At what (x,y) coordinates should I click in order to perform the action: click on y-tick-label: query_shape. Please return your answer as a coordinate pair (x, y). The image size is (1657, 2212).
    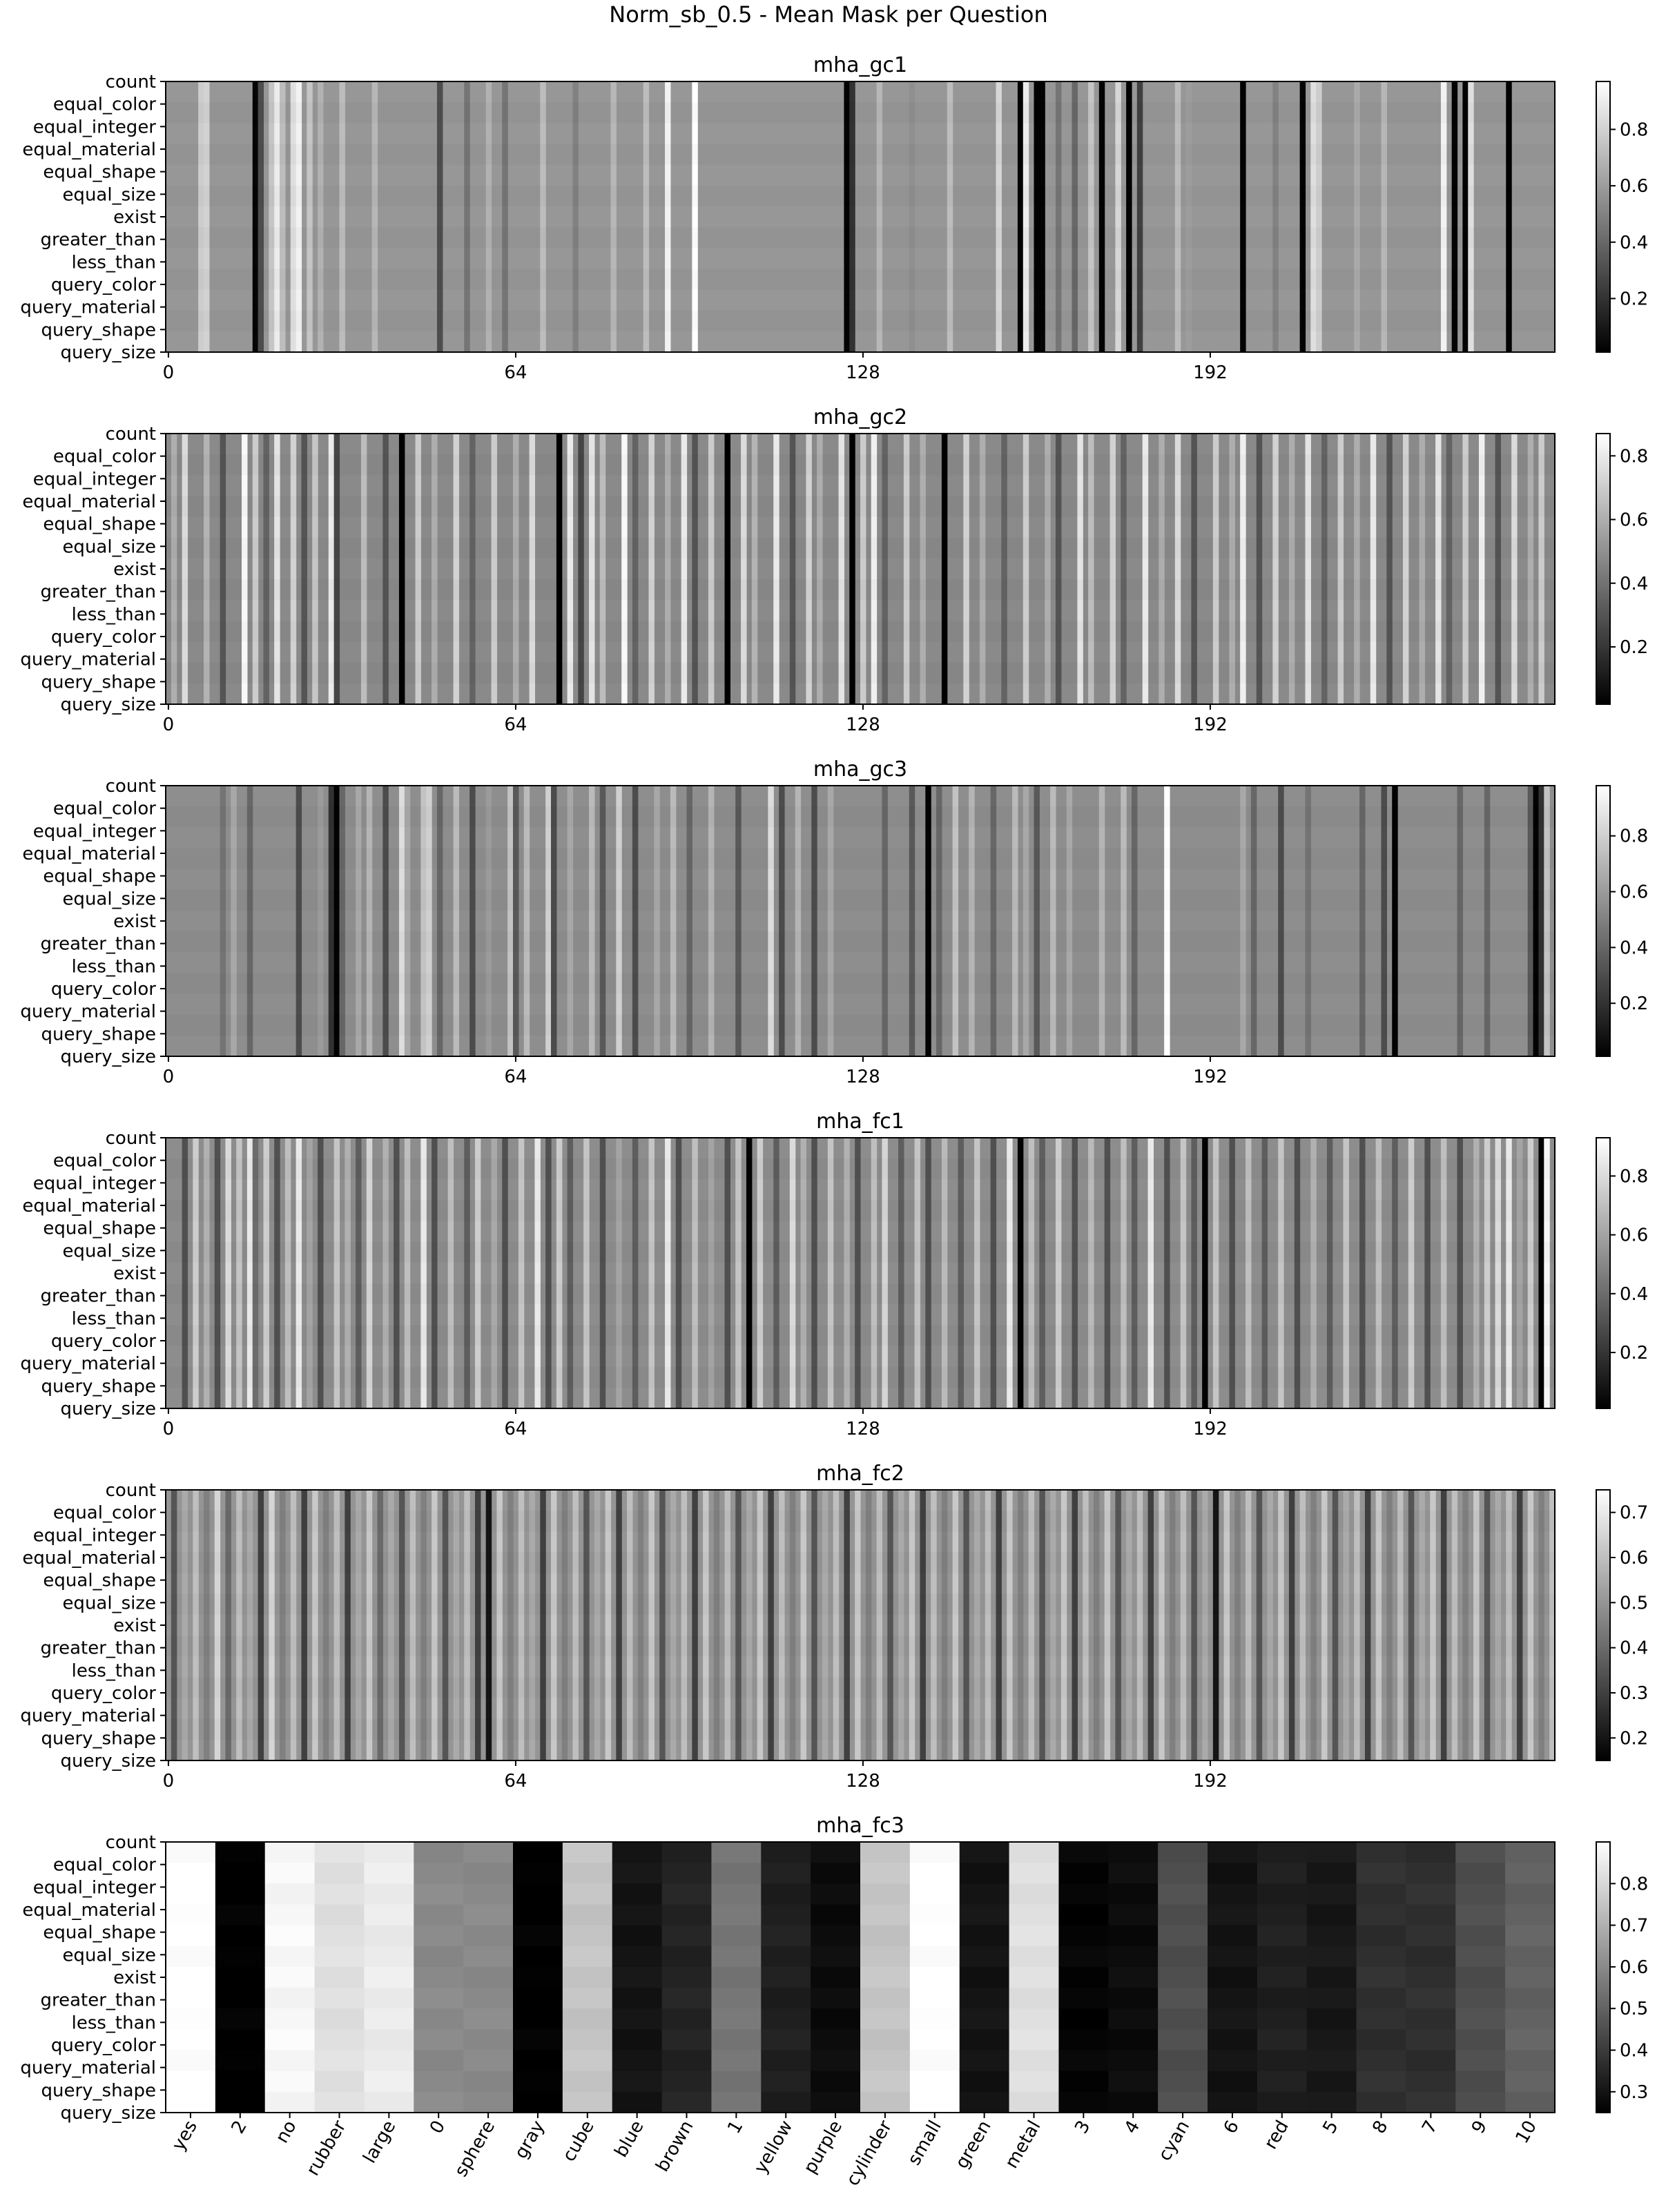
    Looking at the image, I should click on (98, 1739).